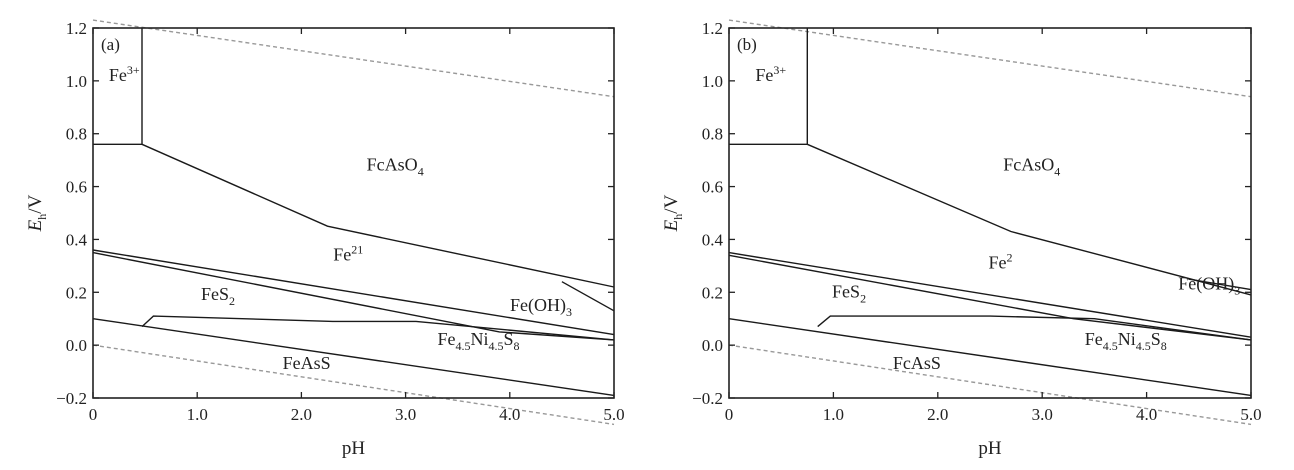 The image size is (1294, 470). I want to click on y-tick-label: 0.0, so click(712, 345).